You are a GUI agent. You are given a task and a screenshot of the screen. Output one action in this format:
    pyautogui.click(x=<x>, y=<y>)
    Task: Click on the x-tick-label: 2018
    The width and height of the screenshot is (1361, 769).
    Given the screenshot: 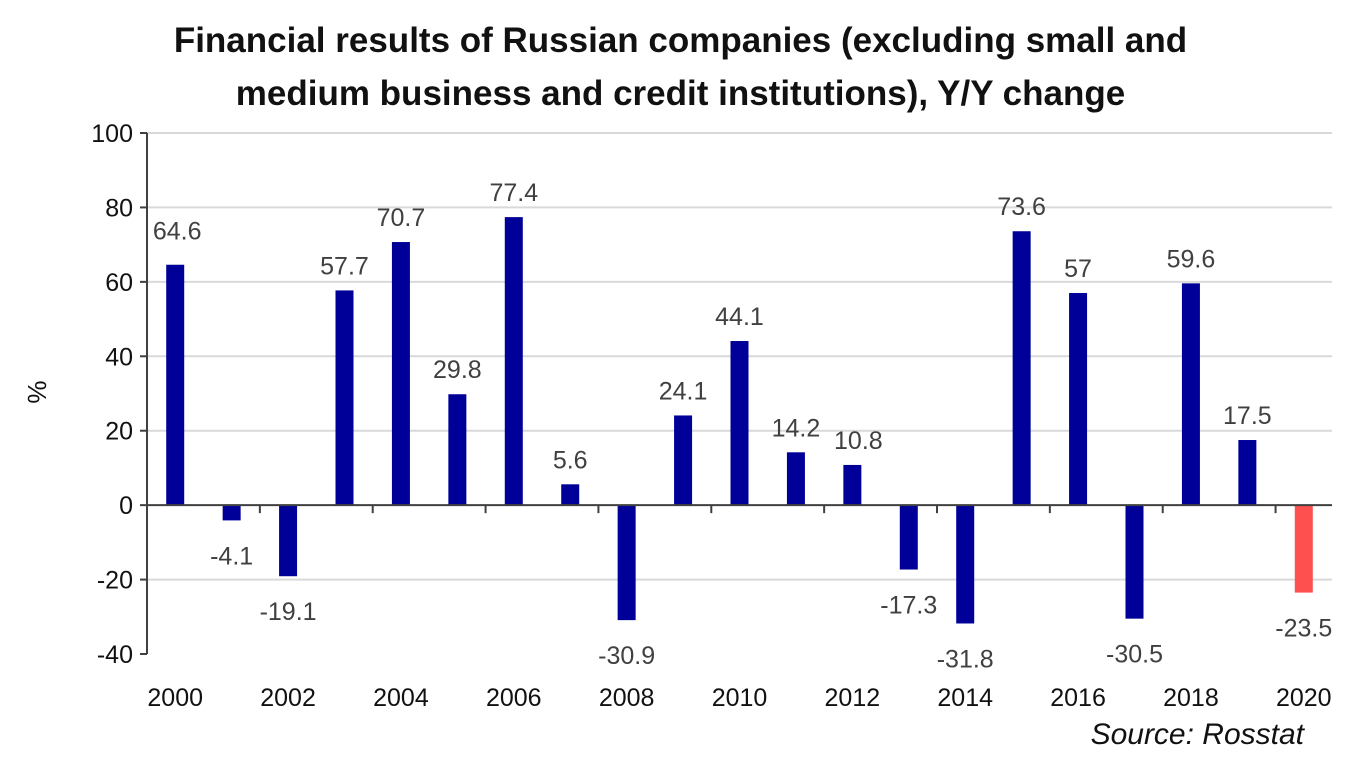 What is the action you would take?
    pyautogui.click(x=1191, y=698)
    